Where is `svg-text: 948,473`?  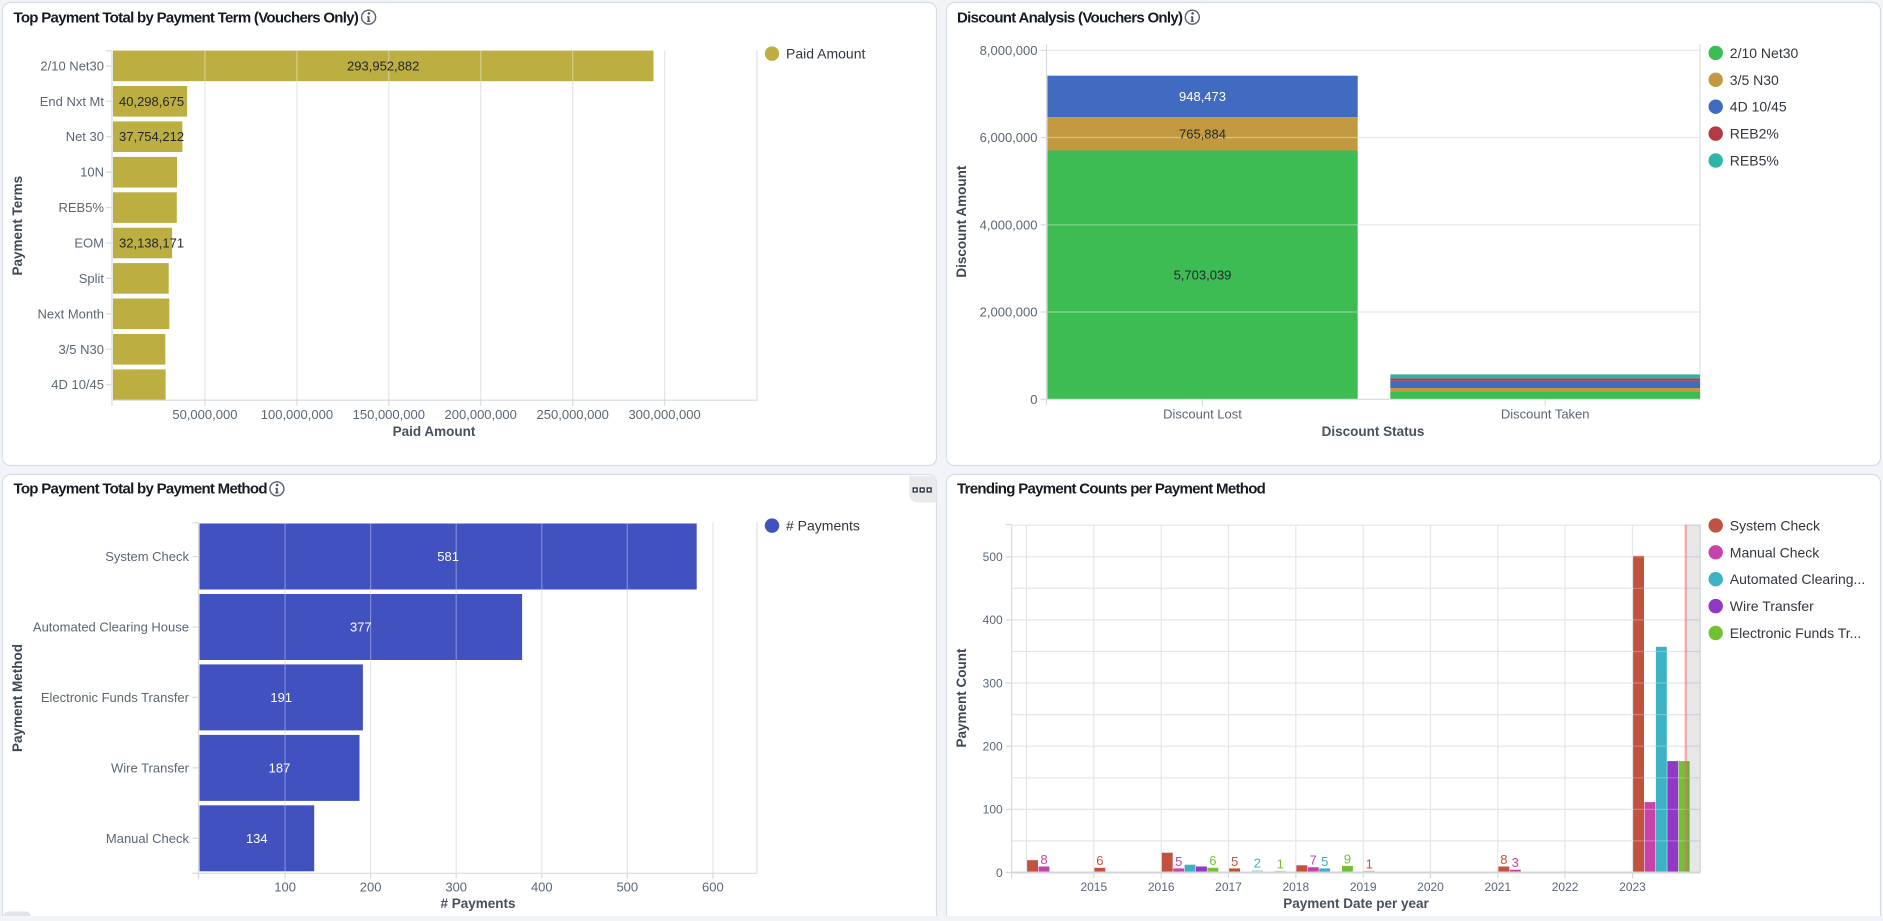 svg-text: 948,473 is located at coordinates (1202, 96).